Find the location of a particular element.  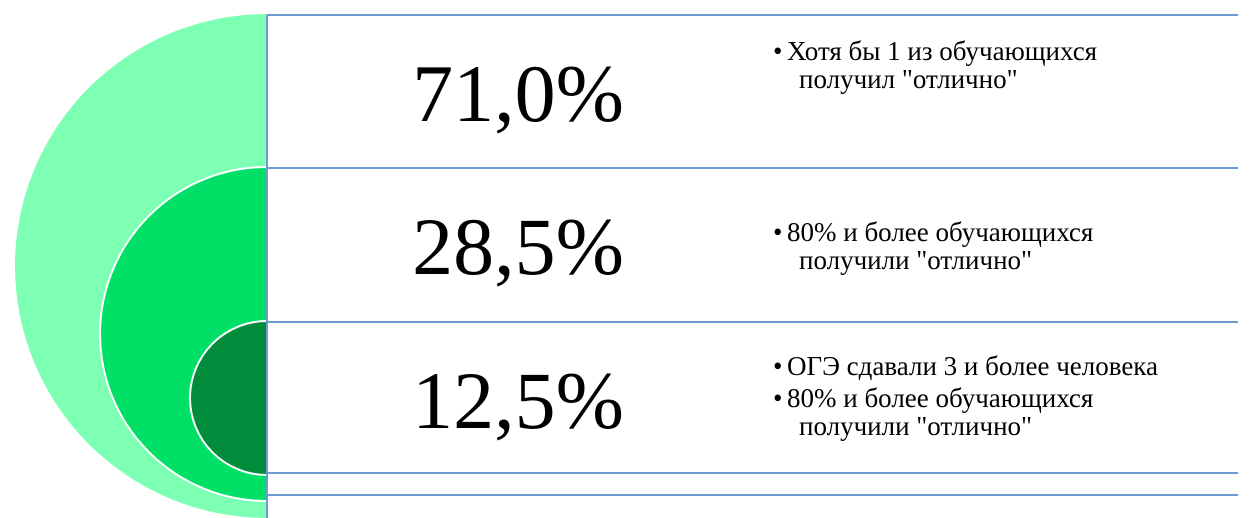

bullet-item: ОГЭ сдавали 3 и более человека is located at coordinates (965, 366).